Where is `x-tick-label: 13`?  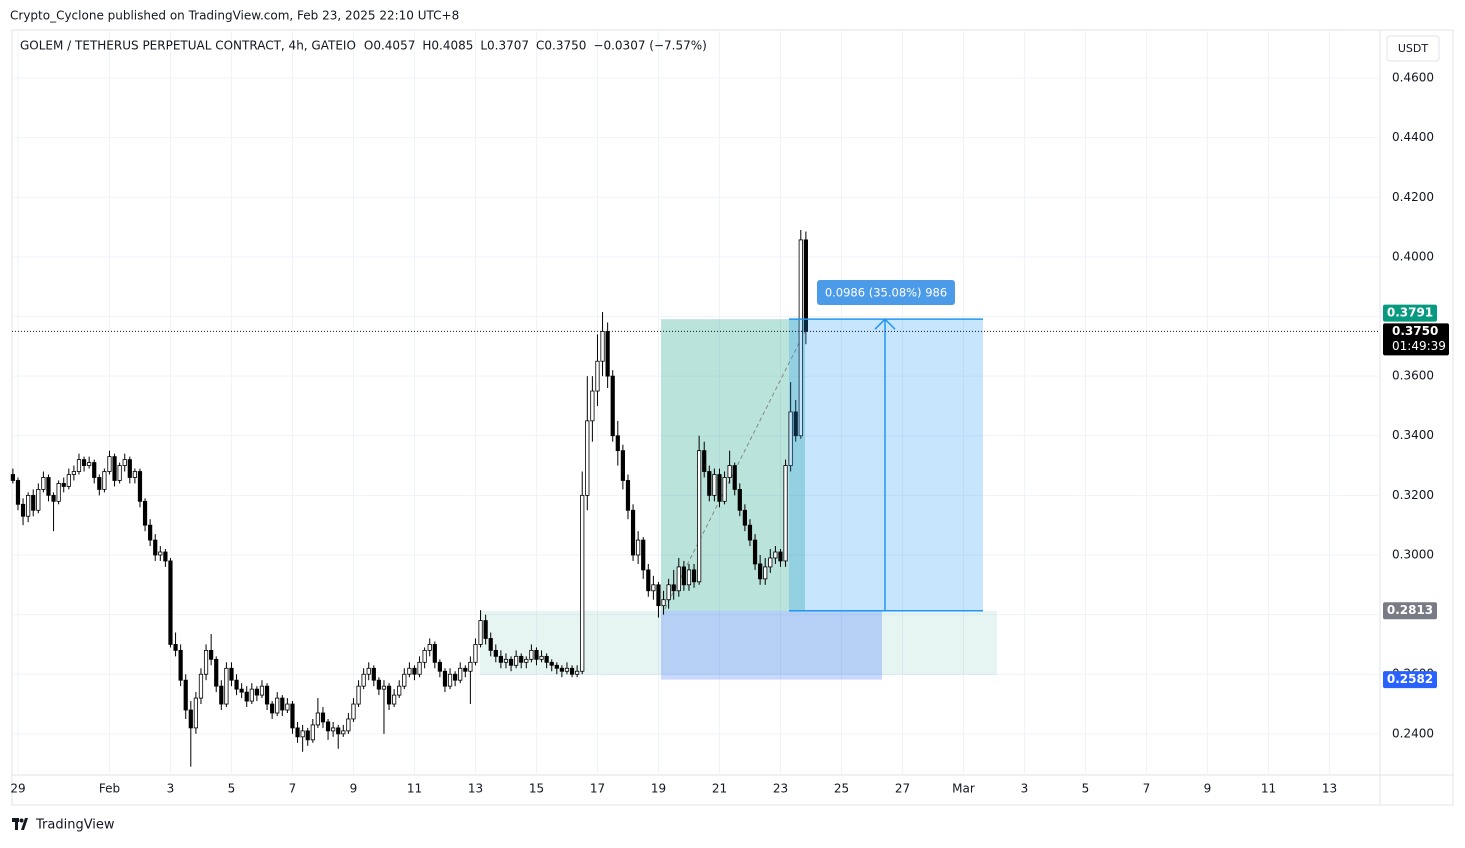
x-tick-label: 13 is located at coordinates (1329, 789).